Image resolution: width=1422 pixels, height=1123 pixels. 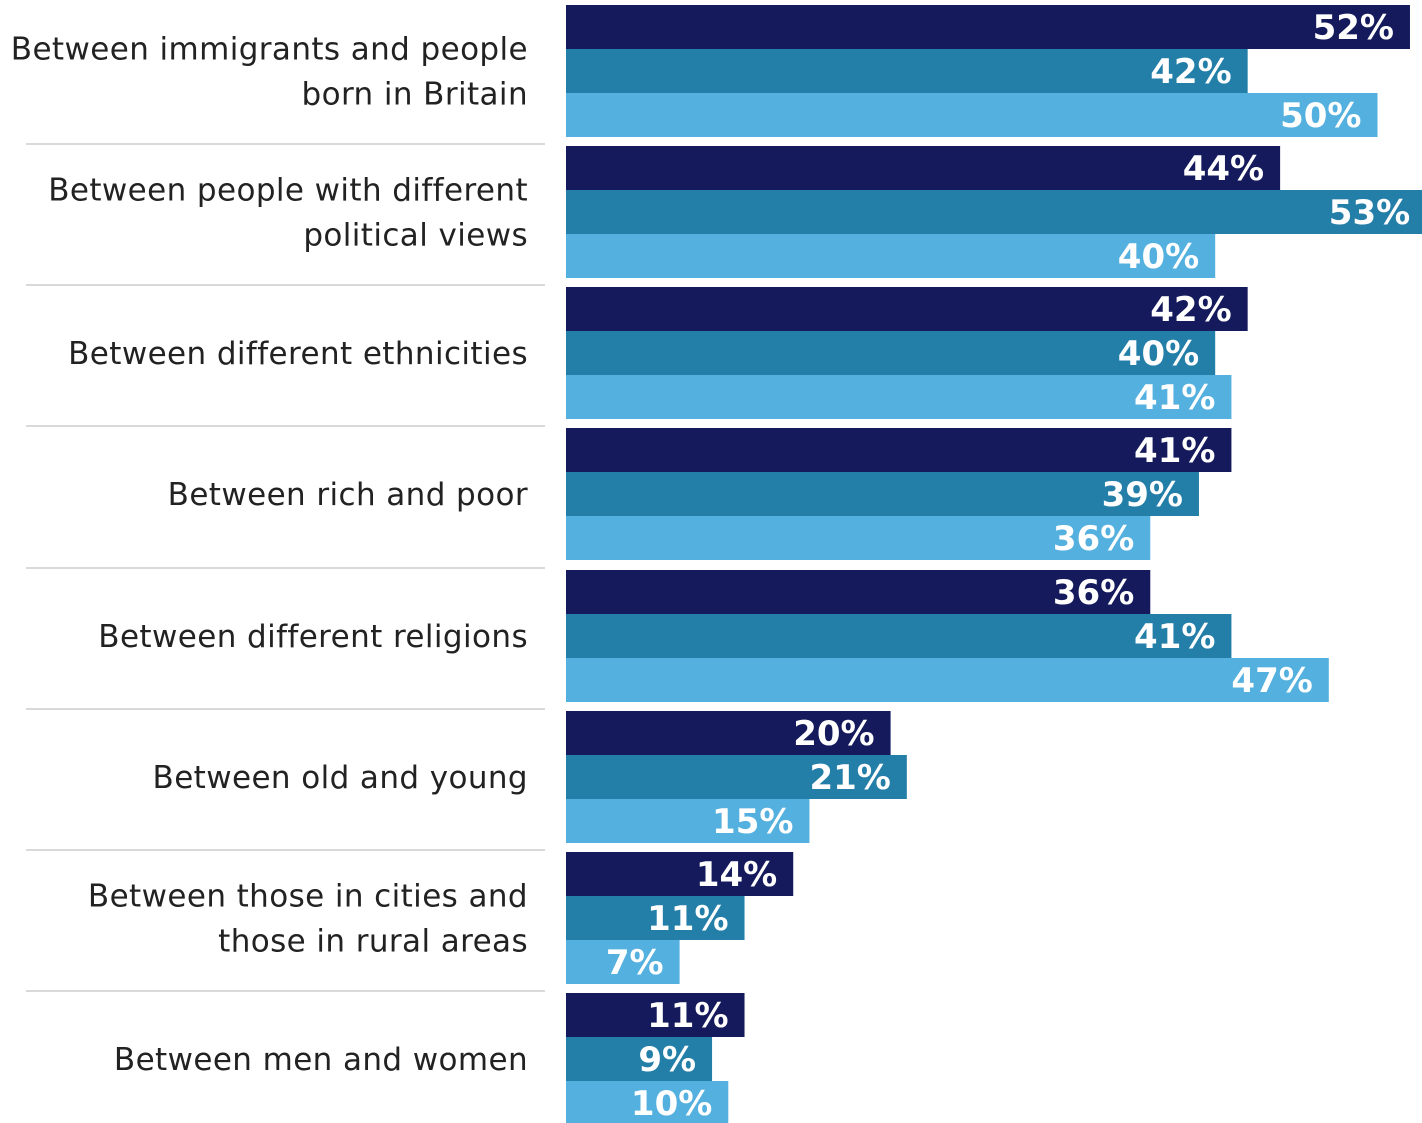 I want to click on category-label-line: Between different religions, so click(x=313, y=637).